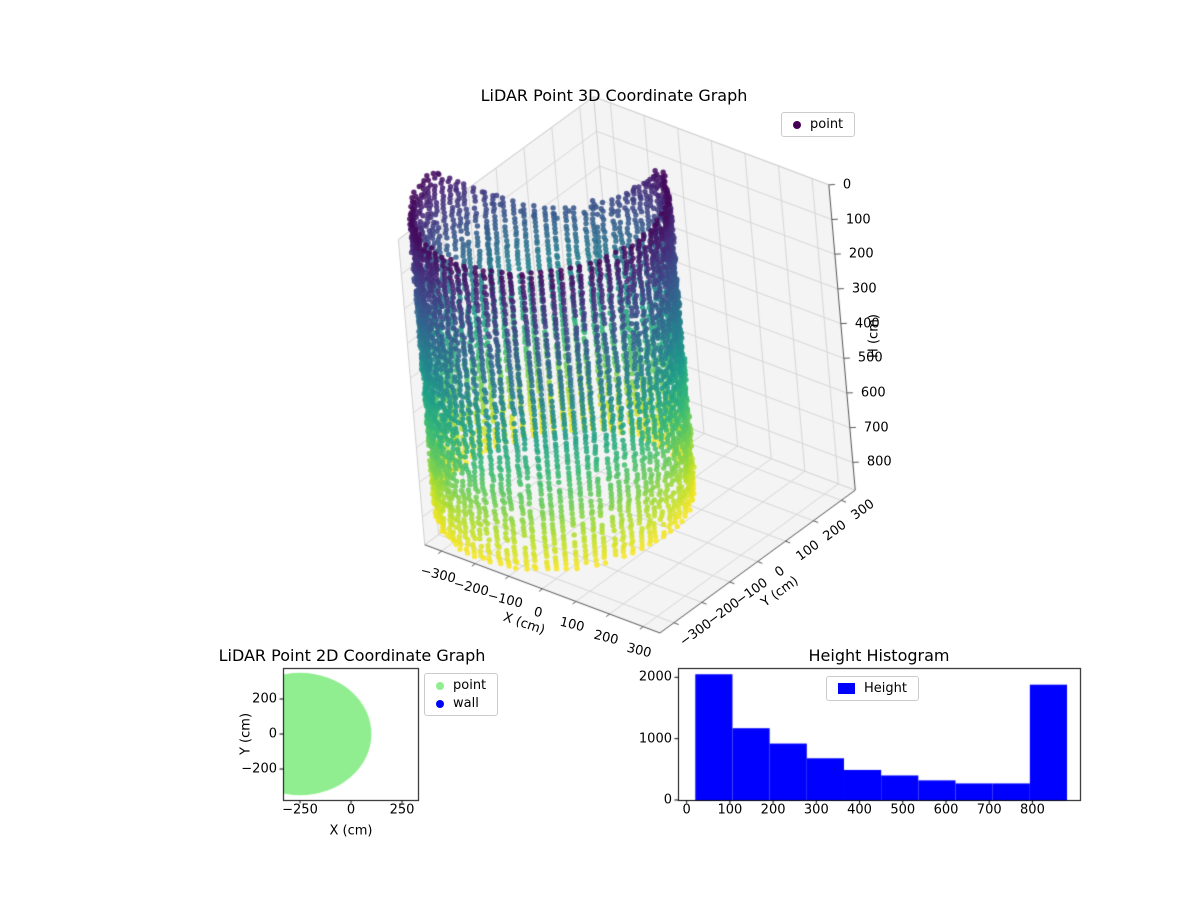 This screenshot has width=1200, height=900. I want to click on plot2d-yaxis-label: Y (cm), so click(246, 734).